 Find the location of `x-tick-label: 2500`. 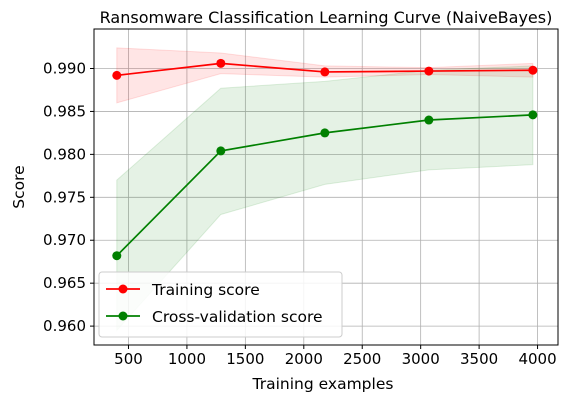

x-tick-label: 2500 is located at coordinates (362, 359).